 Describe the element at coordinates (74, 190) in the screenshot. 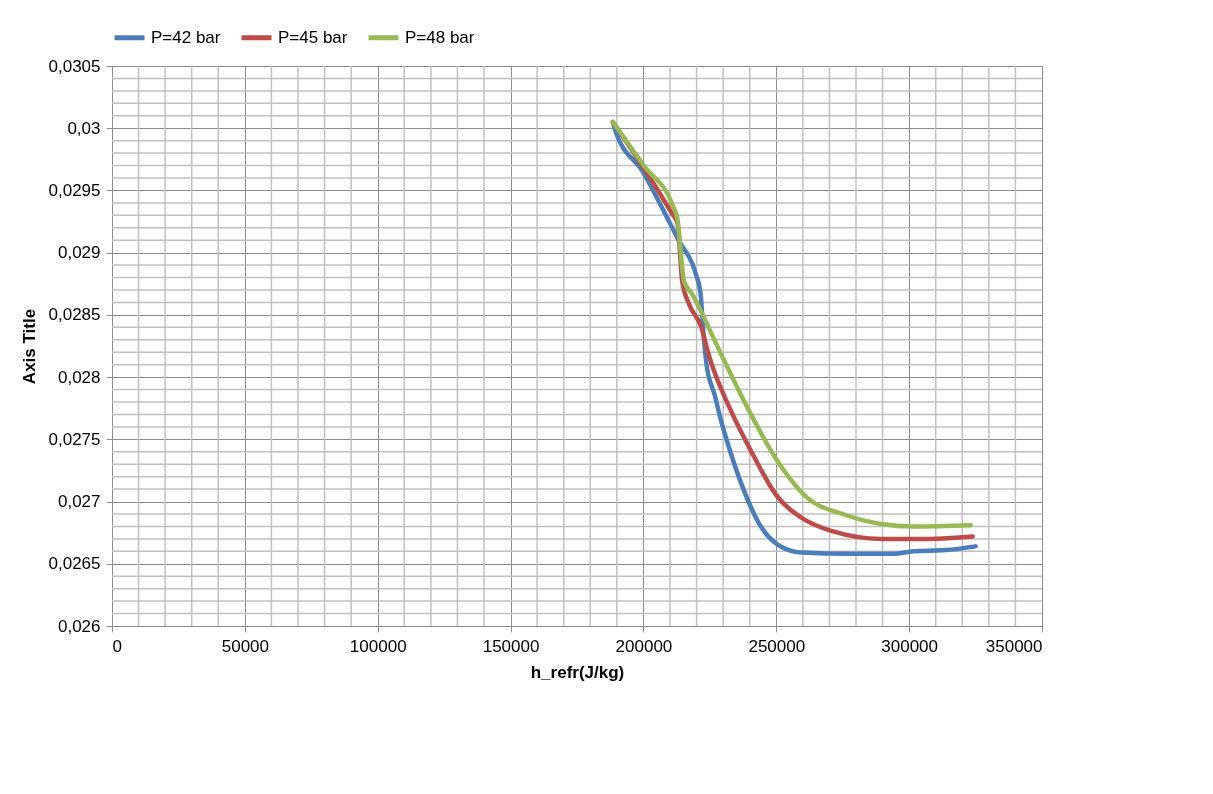

I see `y-tick-label: 0,0295` at that location.